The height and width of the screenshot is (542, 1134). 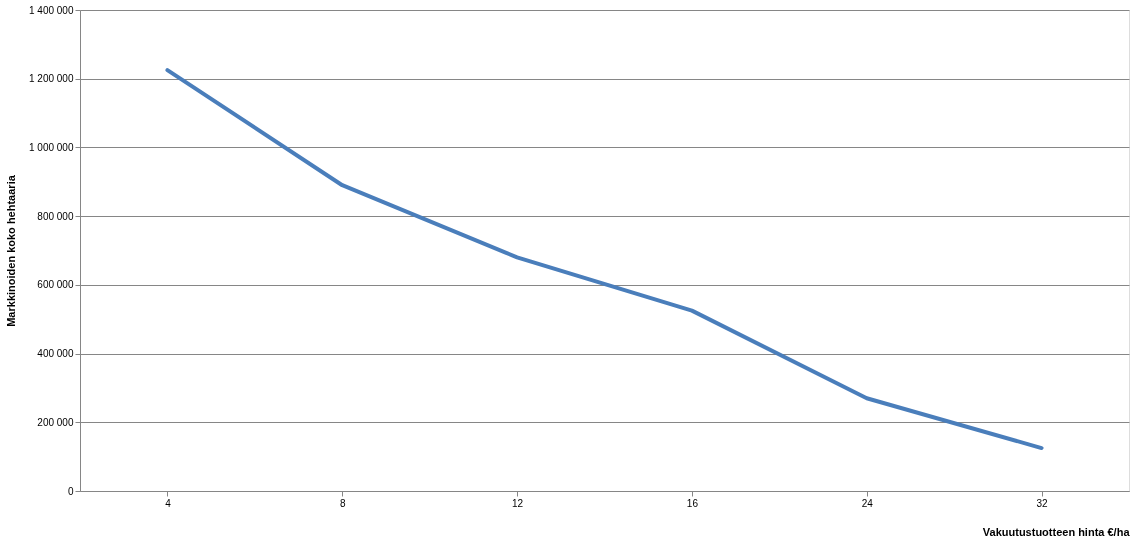 What do you see at coordinates (168, 503) in the screenshot?
I see `x-tick-label: 4` at bounding box center [168, 503].